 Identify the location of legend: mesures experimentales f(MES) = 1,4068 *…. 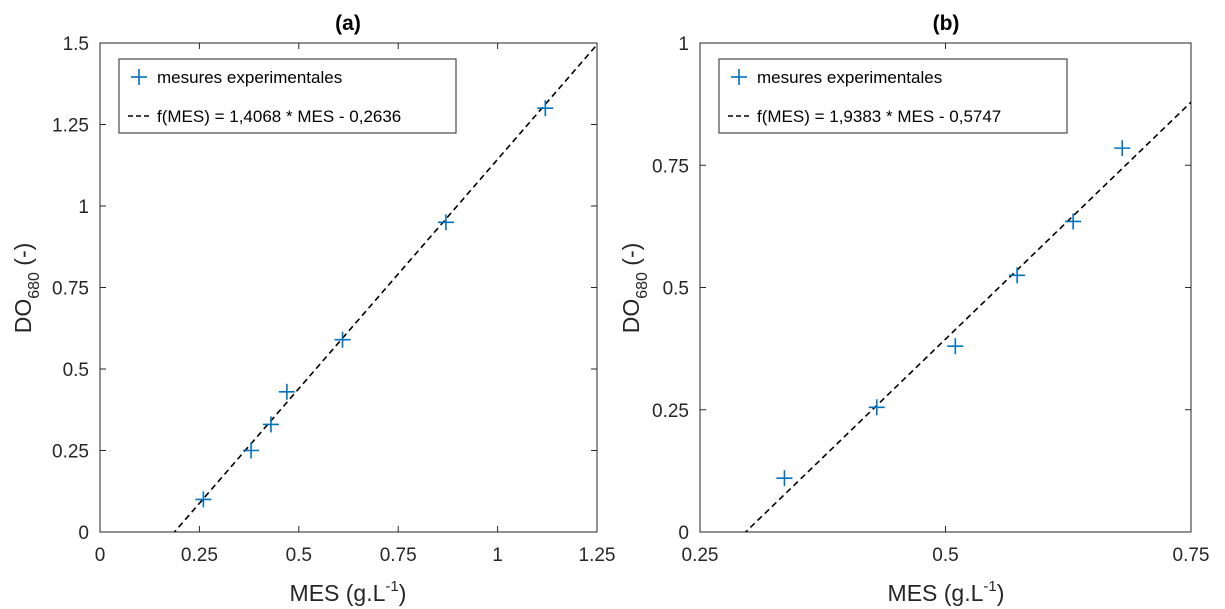
(287, 96).